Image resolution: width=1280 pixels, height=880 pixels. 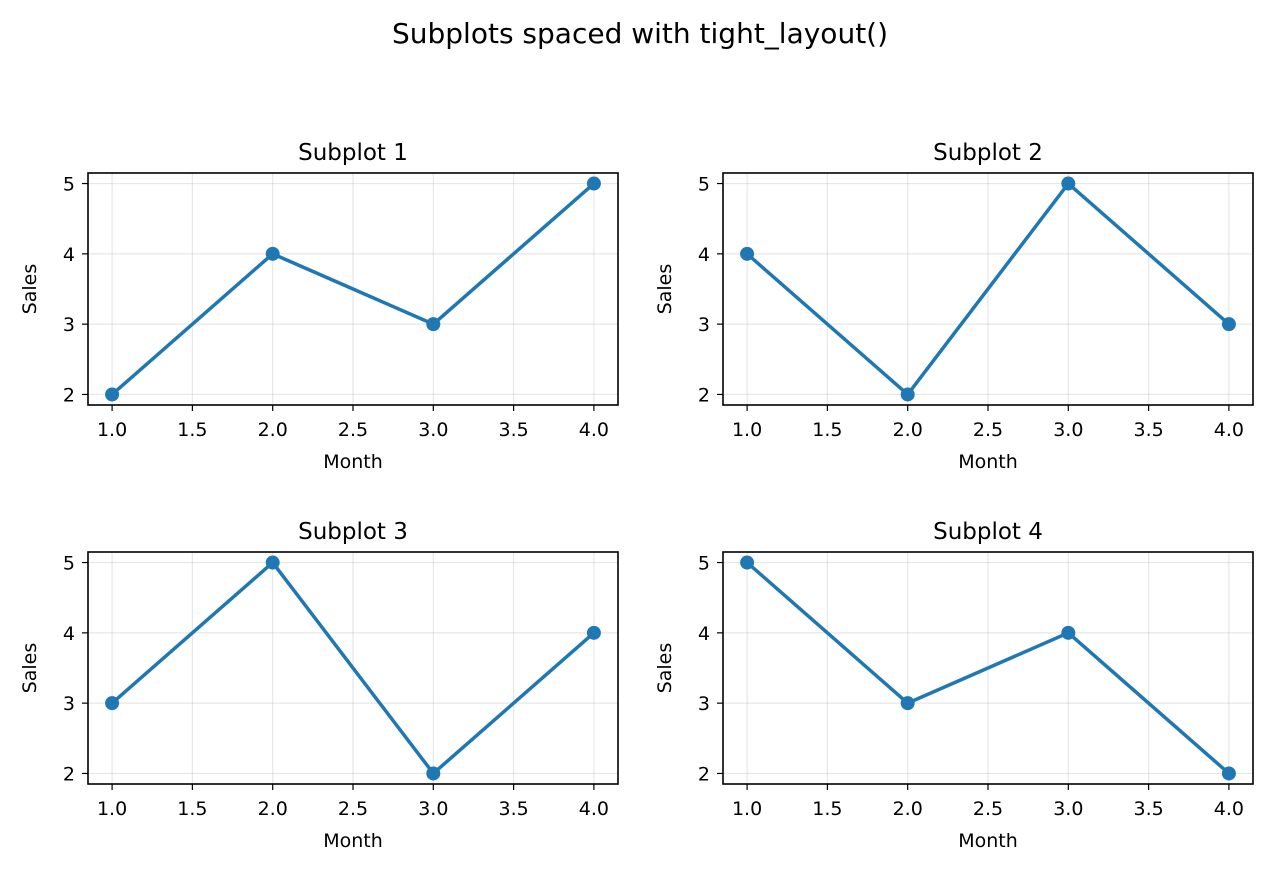 What do you see at coordinates (1229, 430) in the screenshot?
I see `subplot-2-x-tick-label: 4.0` at bounding box center [1229, 430].